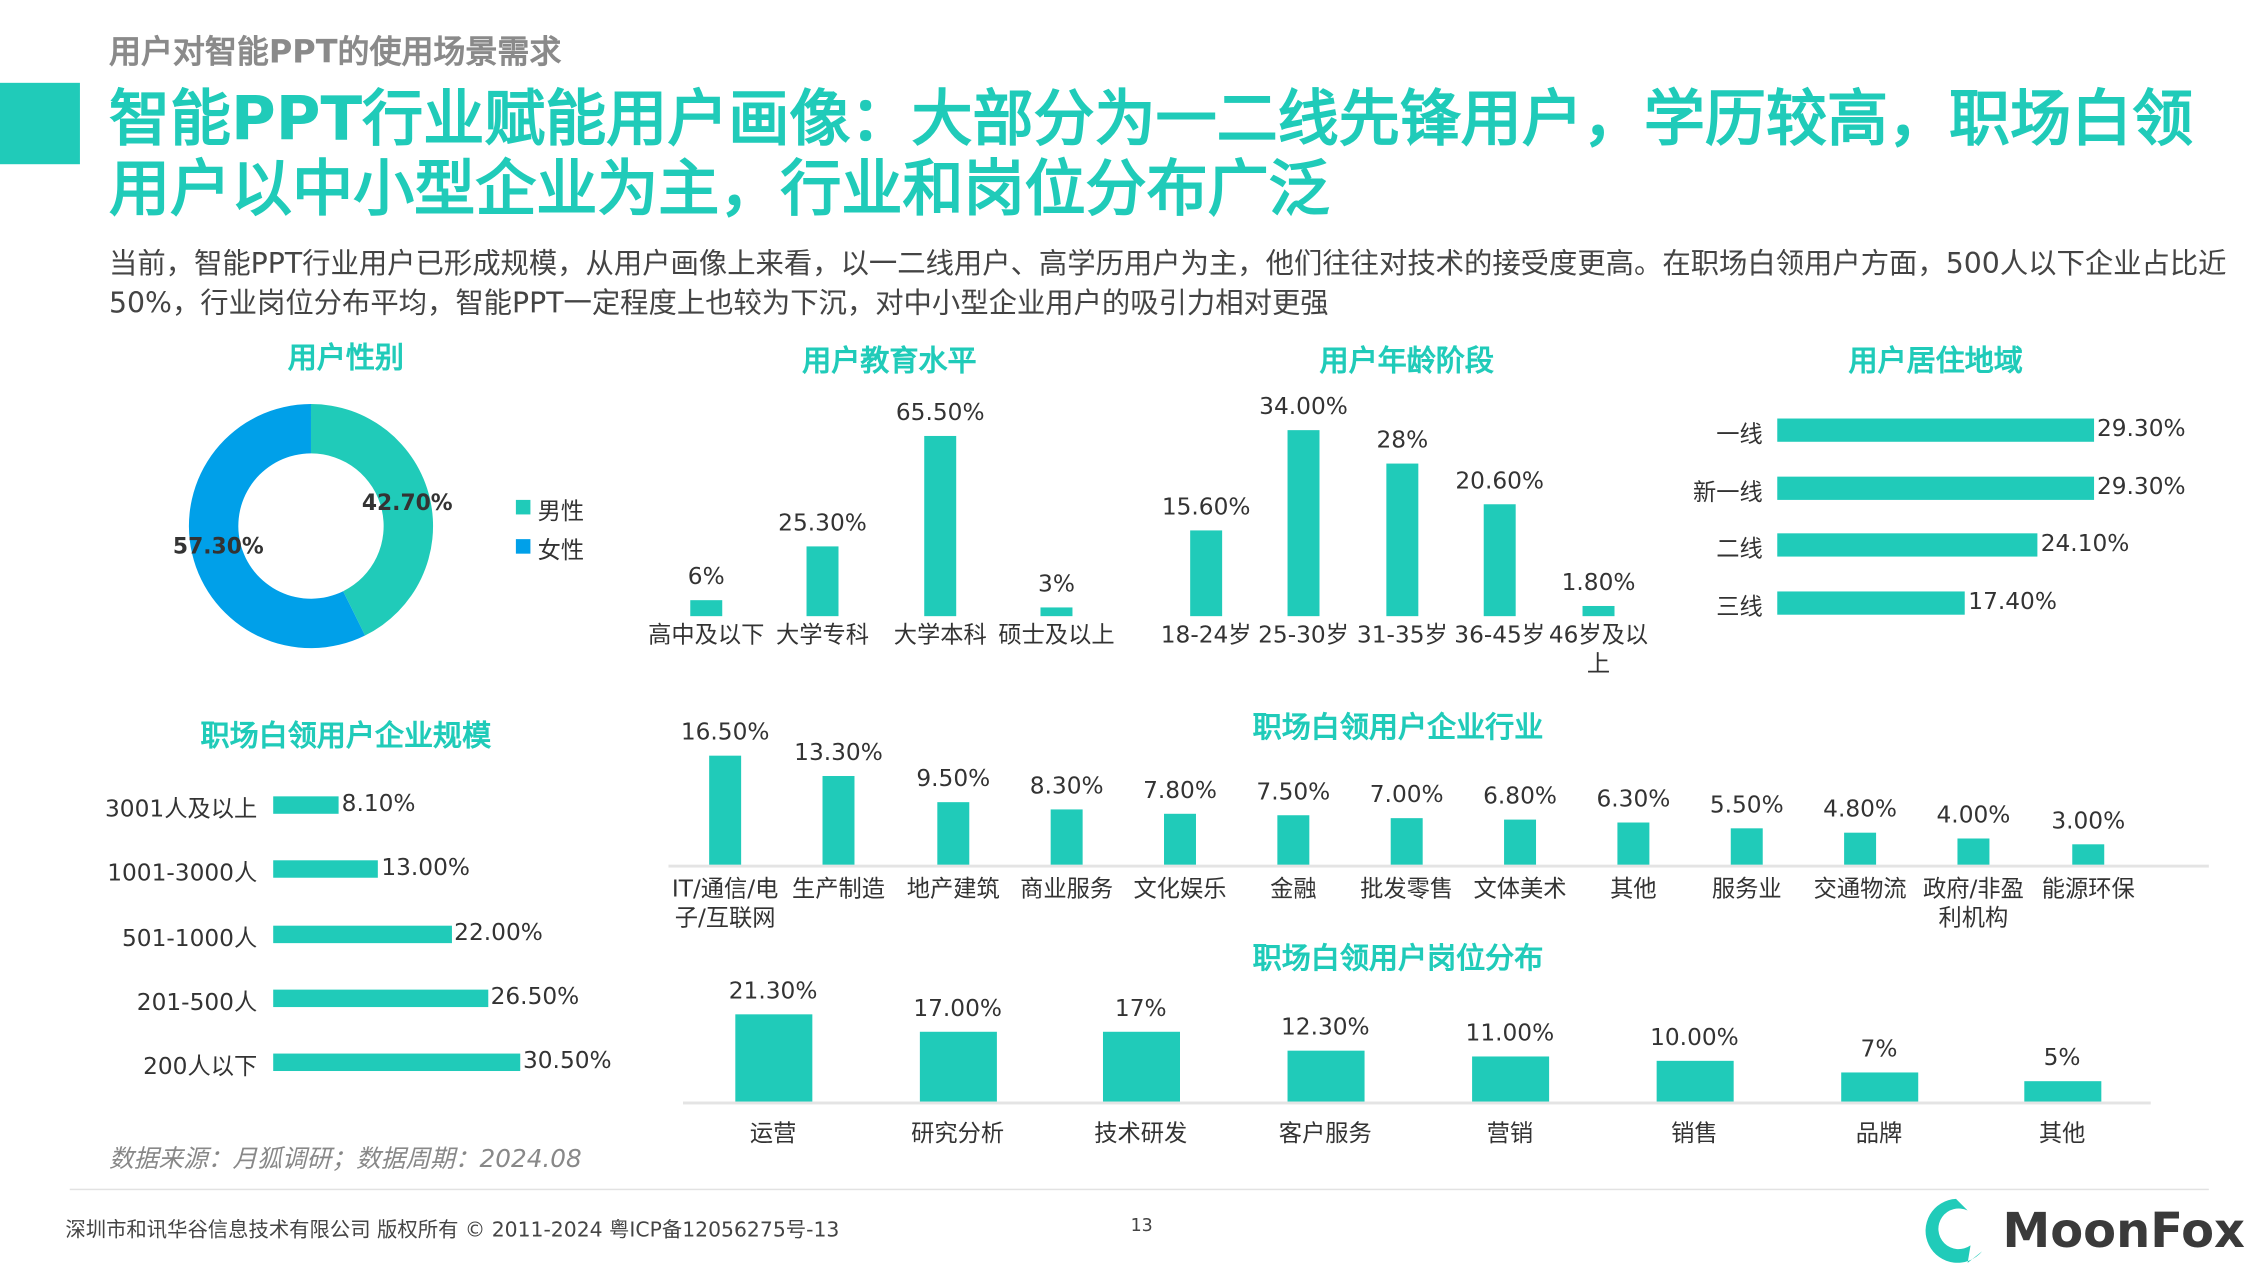  I want to click on slice-label: 57.30%, so click(218, 546).